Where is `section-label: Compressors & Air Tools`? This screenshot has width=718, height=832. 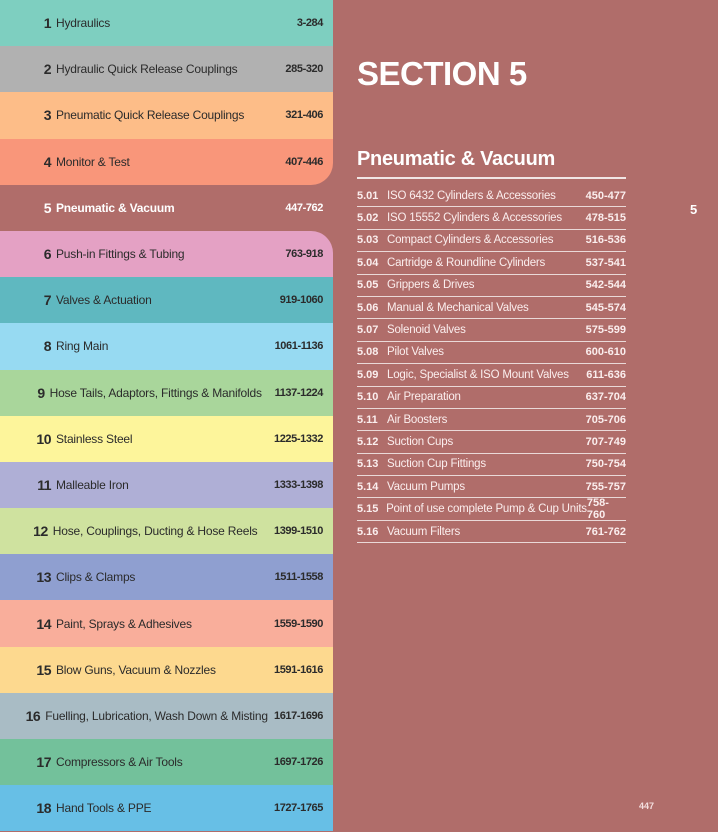
section-label: Compressors & Air Tools is located at coordinates (119, 762).